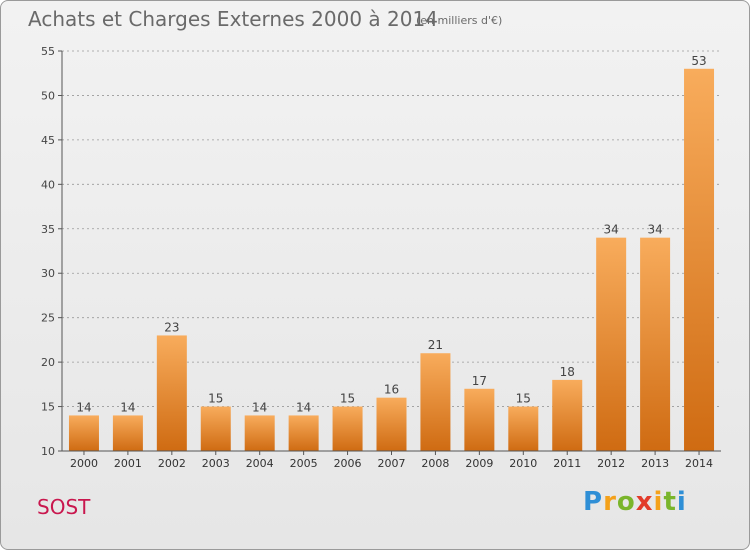 This screenshot has width=750, height=550. Describe the element at coordinates (48, 95) in the screenshot. I see `y-tick-label: 50` at that location.